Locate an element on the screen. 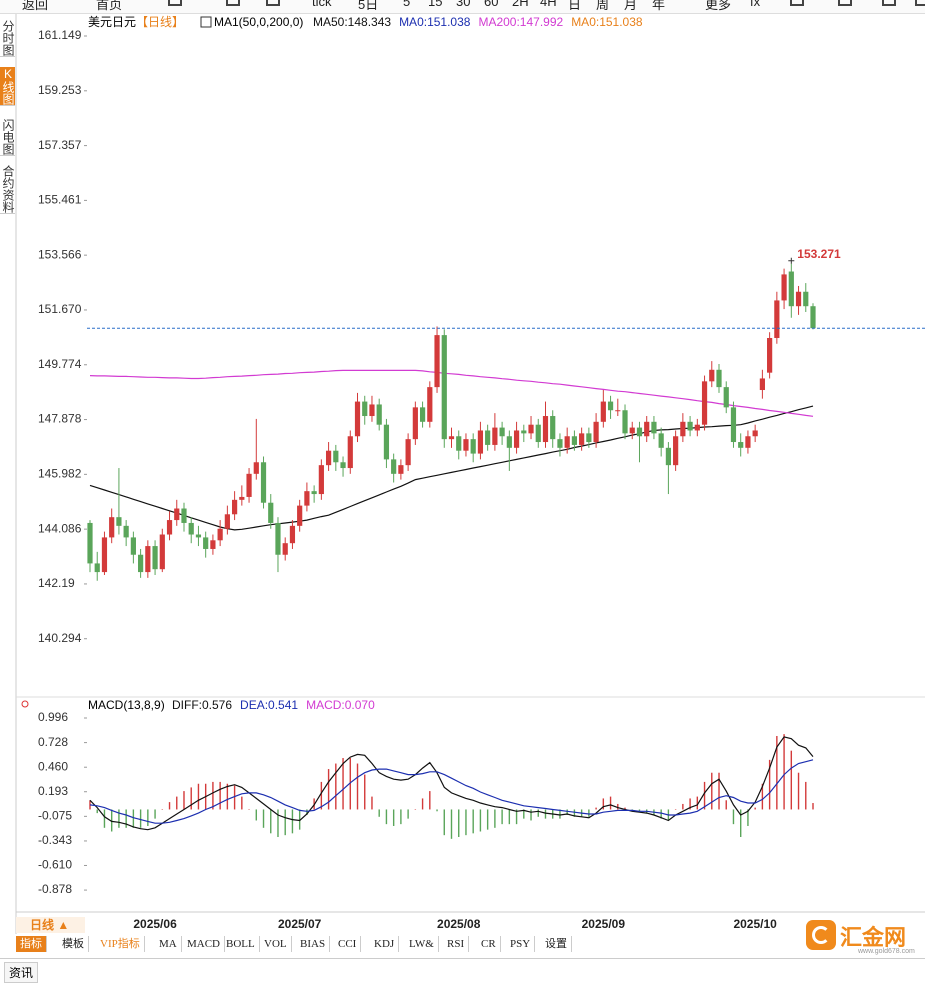 The height and width of the screenshot is (983, 925). sidebar-tab: K线图 is located at coordinates (7, 86).